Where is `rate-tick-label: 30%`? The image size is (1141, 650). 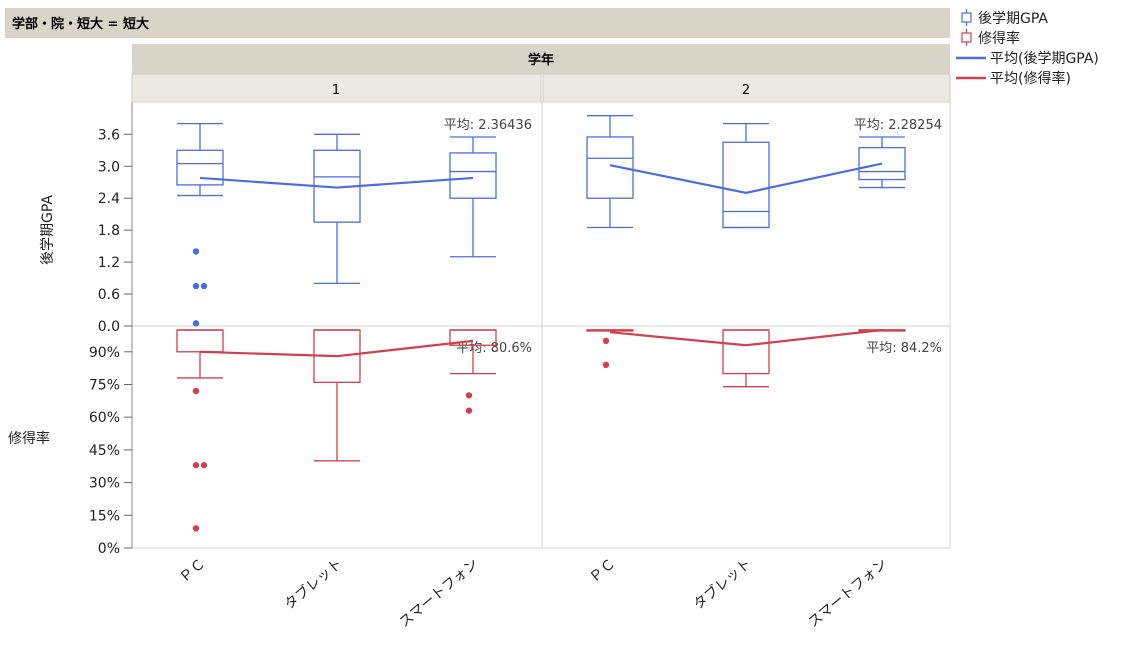 rate-tick-label: 30% is located at coordinates (104, 484).